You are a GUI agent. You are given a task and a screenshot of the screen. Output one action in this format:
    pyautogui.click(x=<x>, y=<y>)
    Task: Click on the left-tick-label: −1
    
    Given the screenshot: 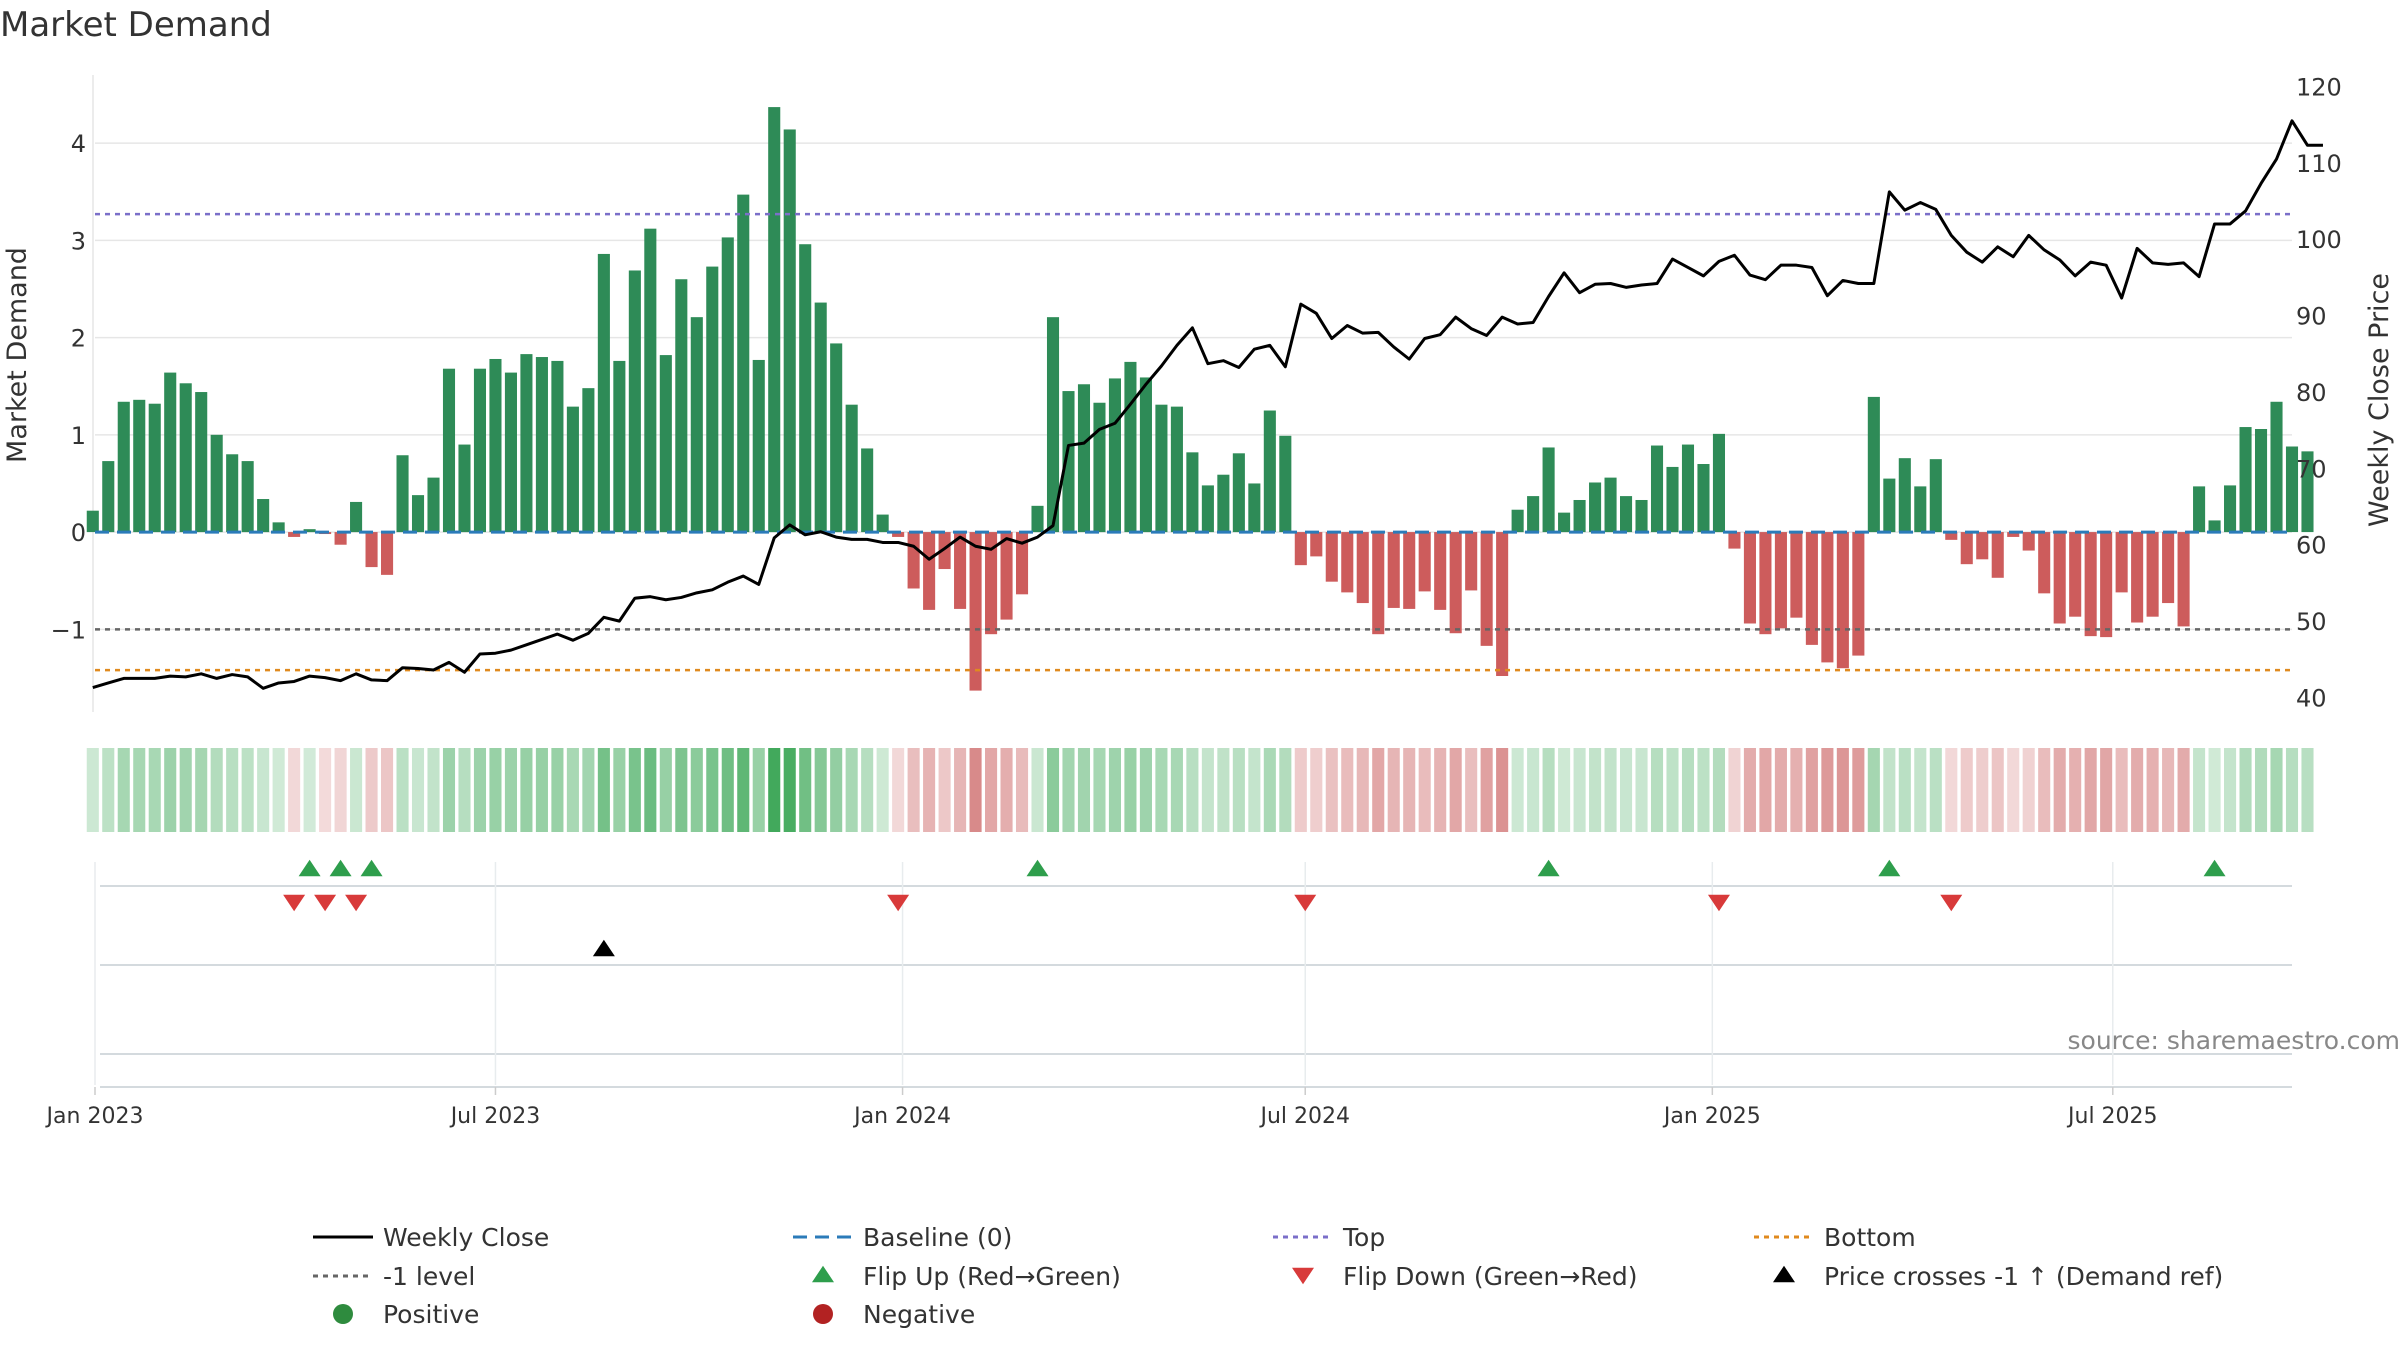 What is the action you would take?
    pyautogui.click(x=68, y=630)
    